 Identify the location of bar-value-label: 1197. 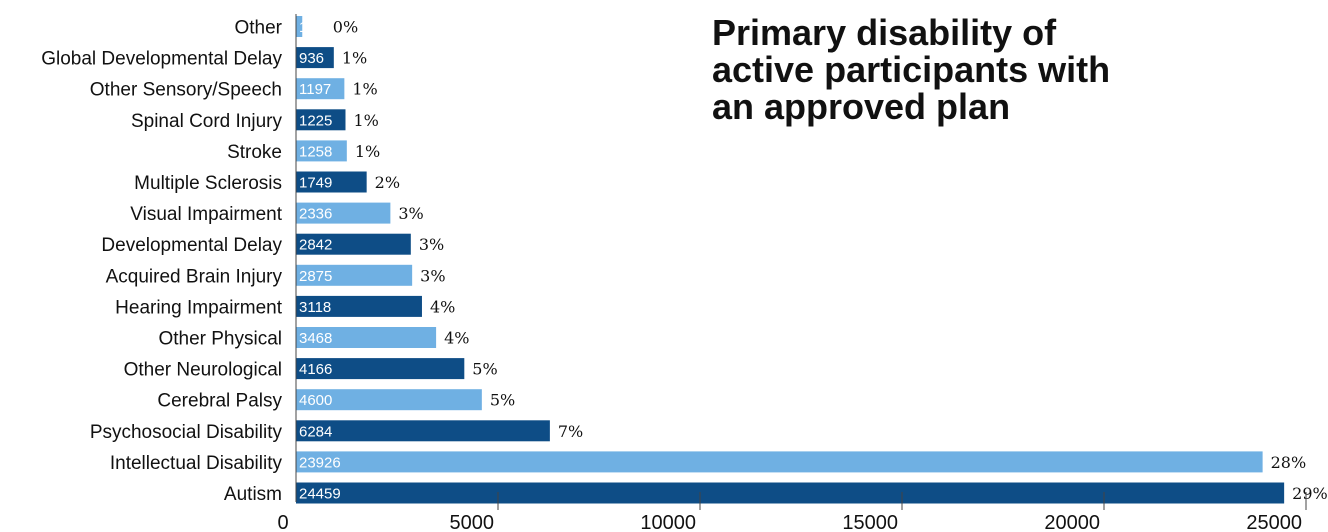
(315, 89).